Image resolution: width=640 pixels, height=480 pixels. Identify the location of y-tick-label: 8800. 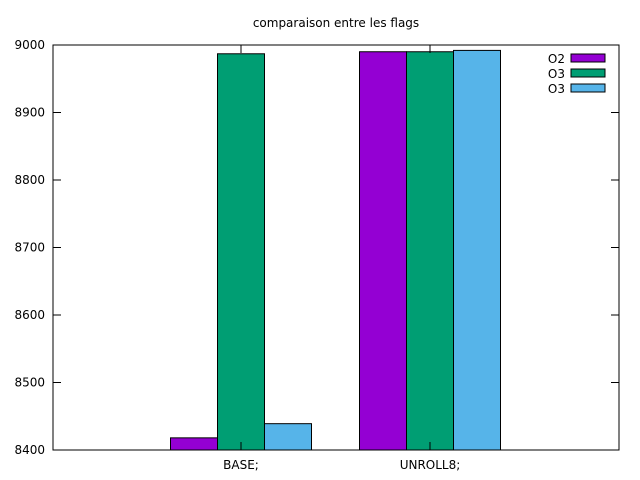
(29, 180).